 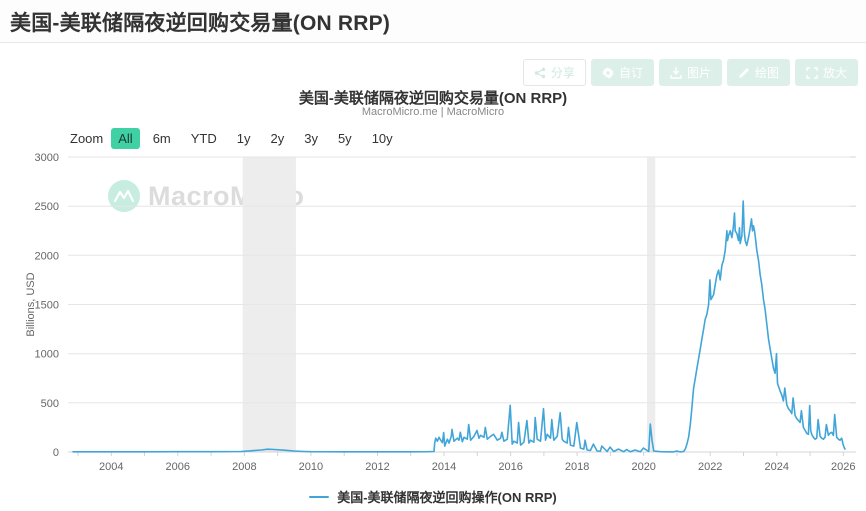 What do you see at coordinates (643, 467) in the screenshot?
I see `svg-text: 2020` at bounding box center [643, 467].